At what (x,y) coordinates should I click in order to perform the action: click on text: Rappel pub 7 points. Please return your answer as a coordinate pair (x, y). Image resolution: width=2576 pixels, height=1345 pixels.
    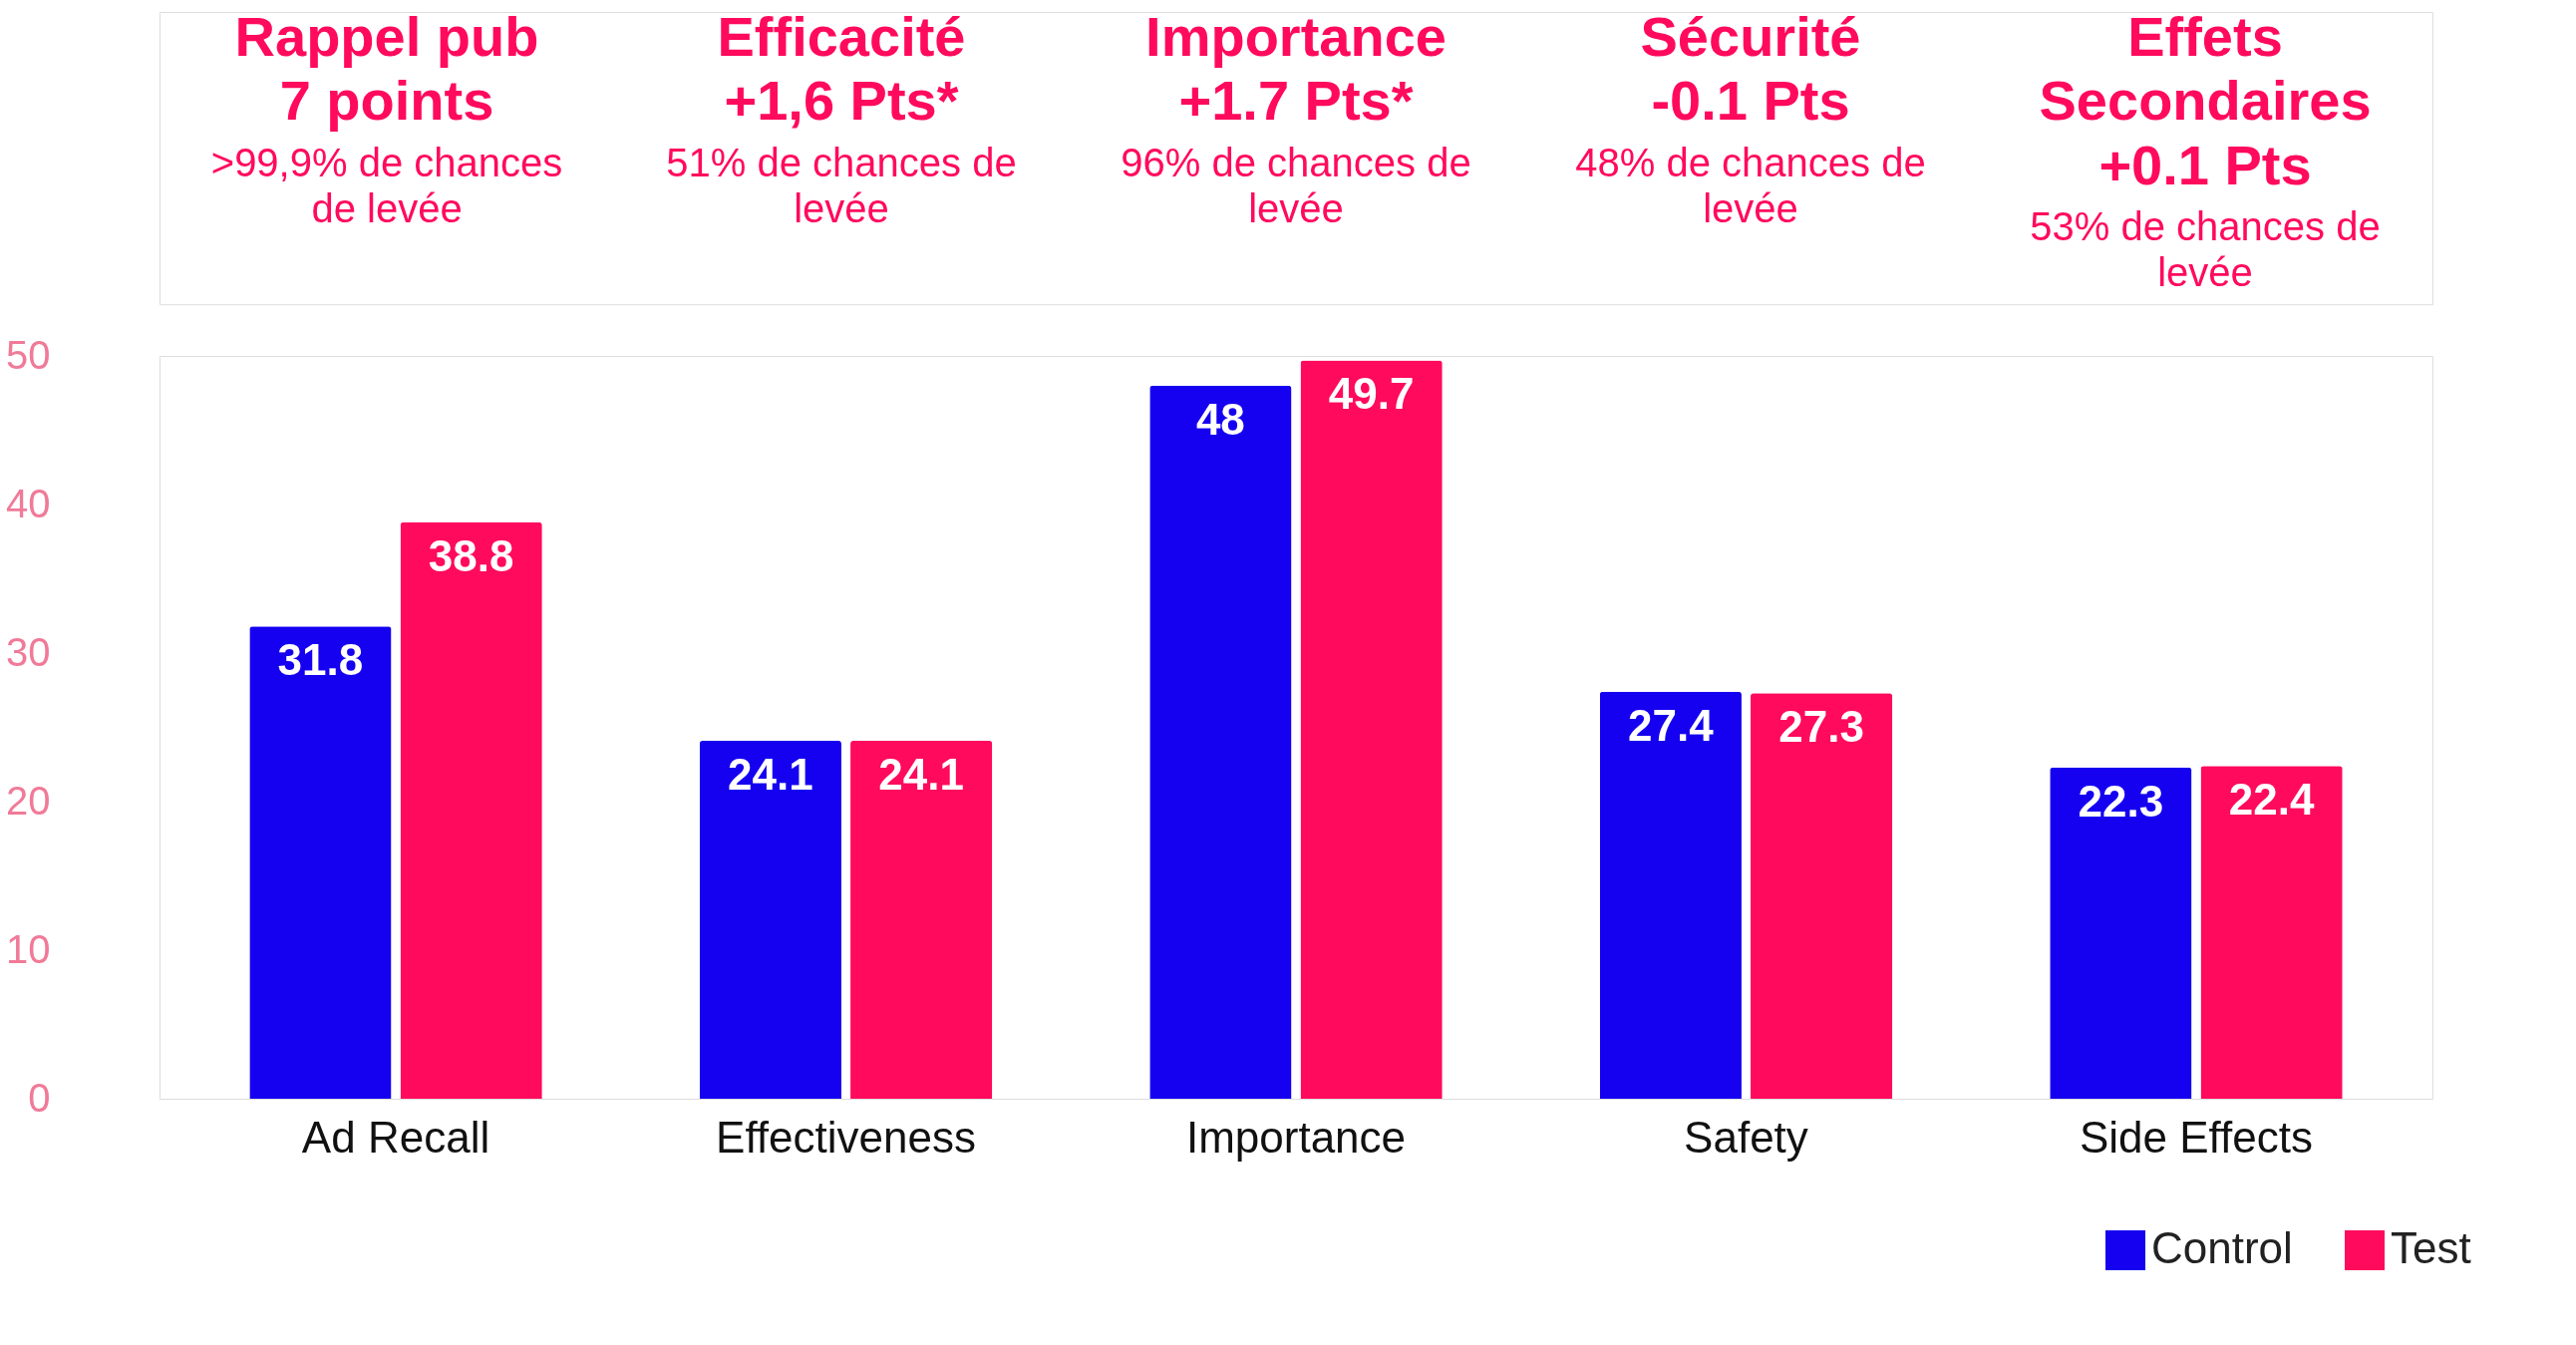
    Looking at the image, I should click on (386, 69).